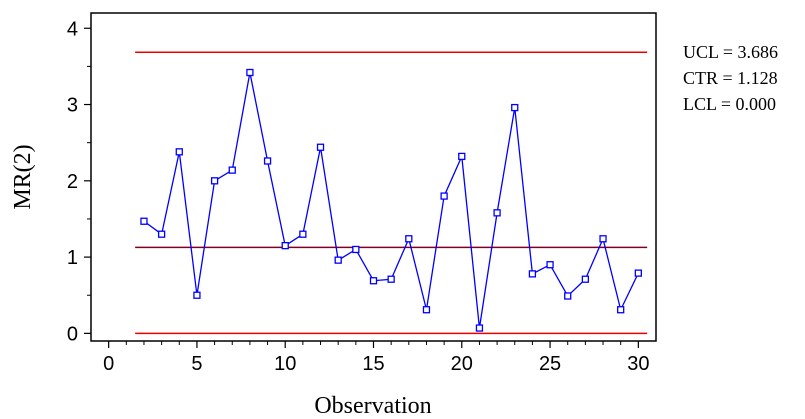  What do you see at coordinates (373, 364) in the screenshot?
I see `x-tick-label: 15` at bounding box center [373, 364].